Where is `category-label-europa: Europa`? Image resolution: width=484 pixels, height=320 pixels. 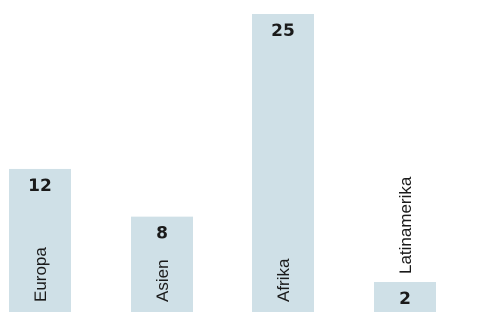
category-label-europa: Europa is located at coordinates (40, 274).